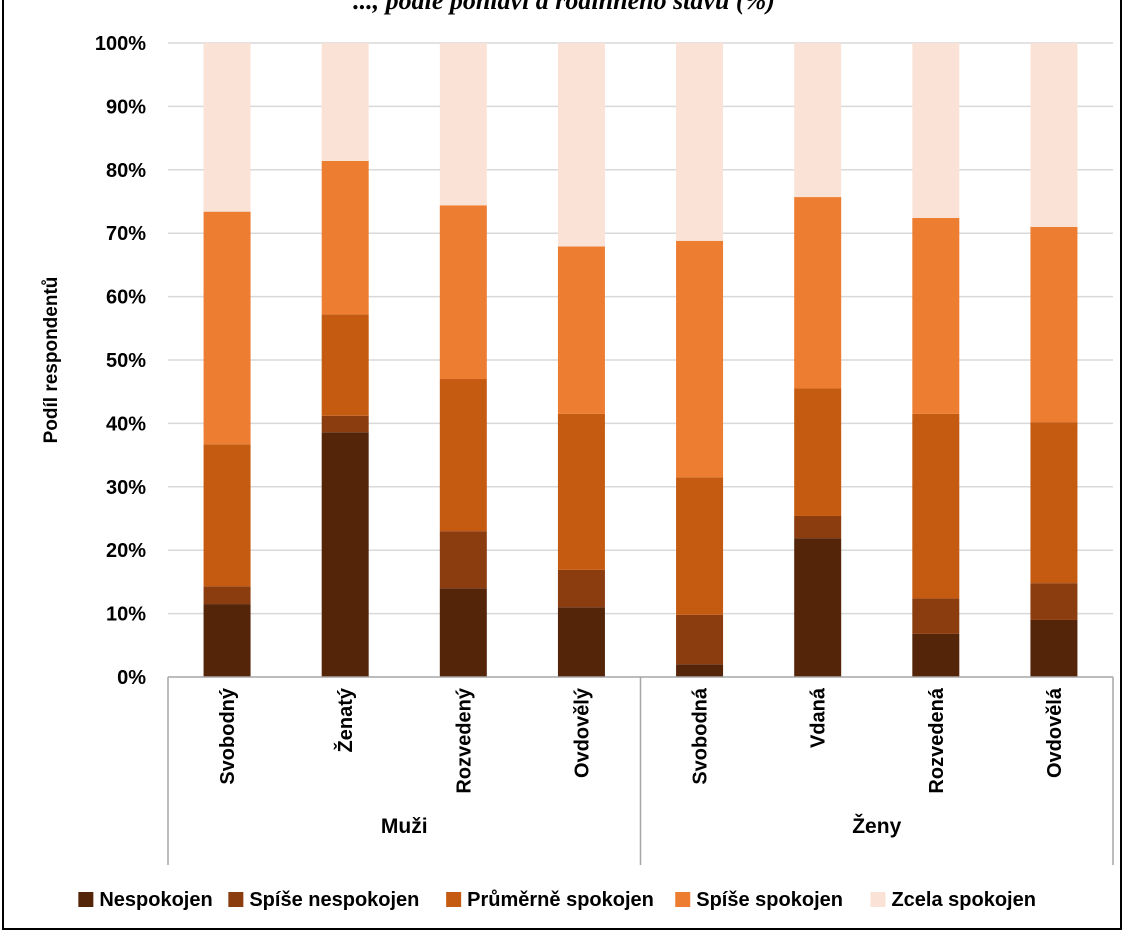 The width and height of the screenshot is (1128, 936). Describe the element at coordinates (126, 361) in the screenshot. I see `y-tick-label: 50%` at that location.